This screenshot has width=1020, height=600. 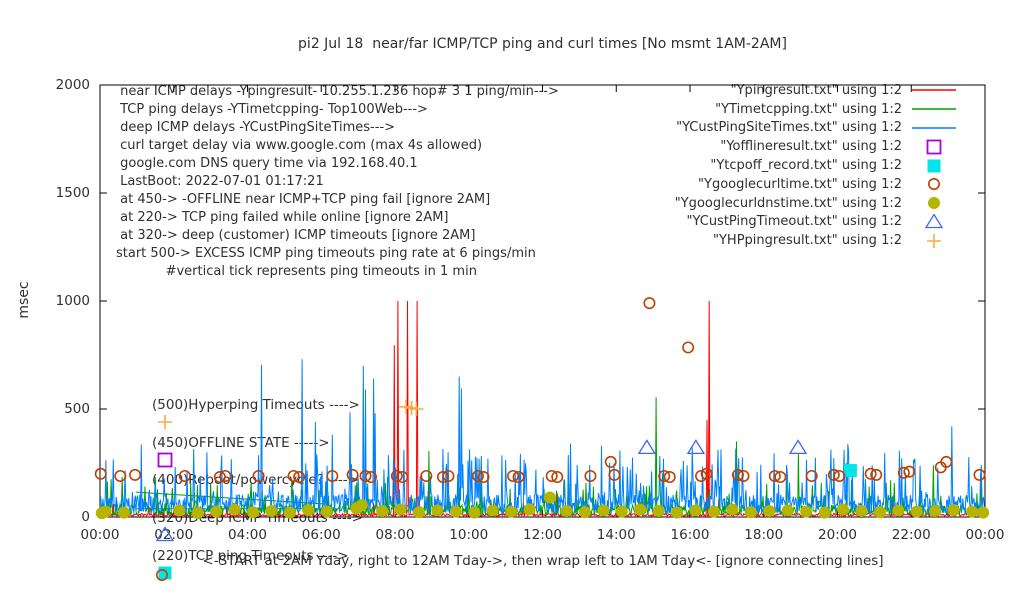 I want to click on series-points-YCustPingTimeout, so click(x=722, y=447).